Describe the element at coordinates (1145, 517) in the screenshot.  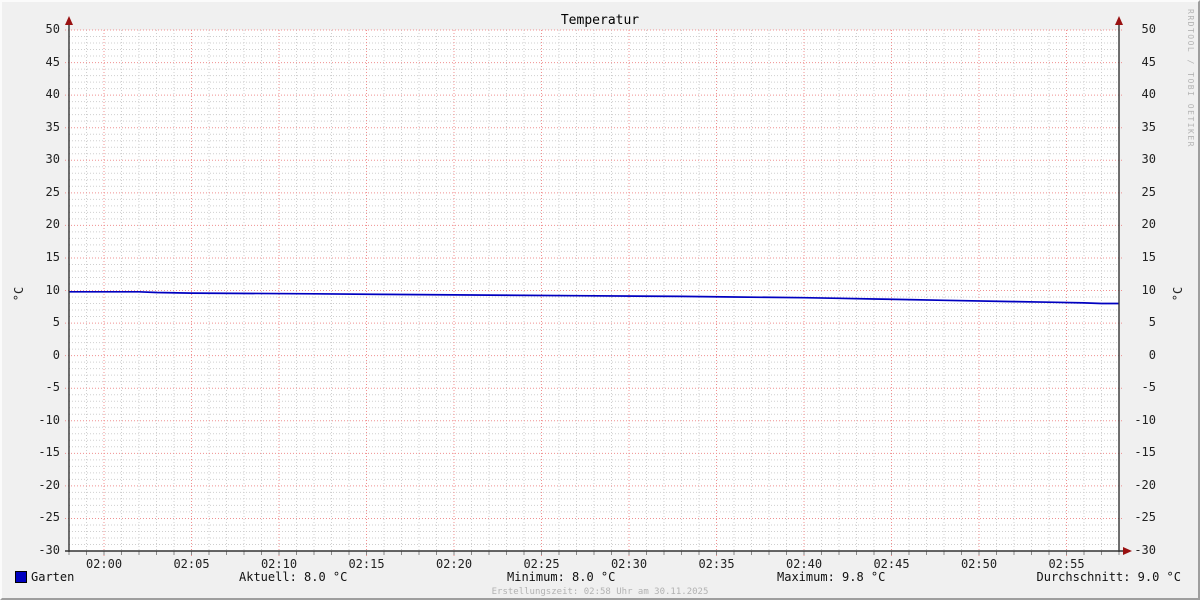
I see `y-axis-tick-label-right: -25` at that location.